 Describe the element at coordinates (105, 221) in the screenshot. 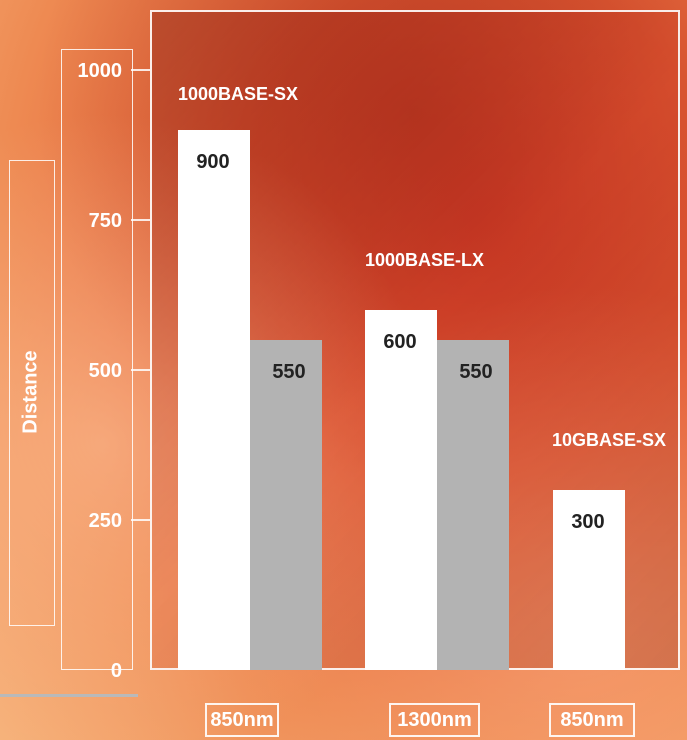

I see `y-tick-label: 750` at that location.